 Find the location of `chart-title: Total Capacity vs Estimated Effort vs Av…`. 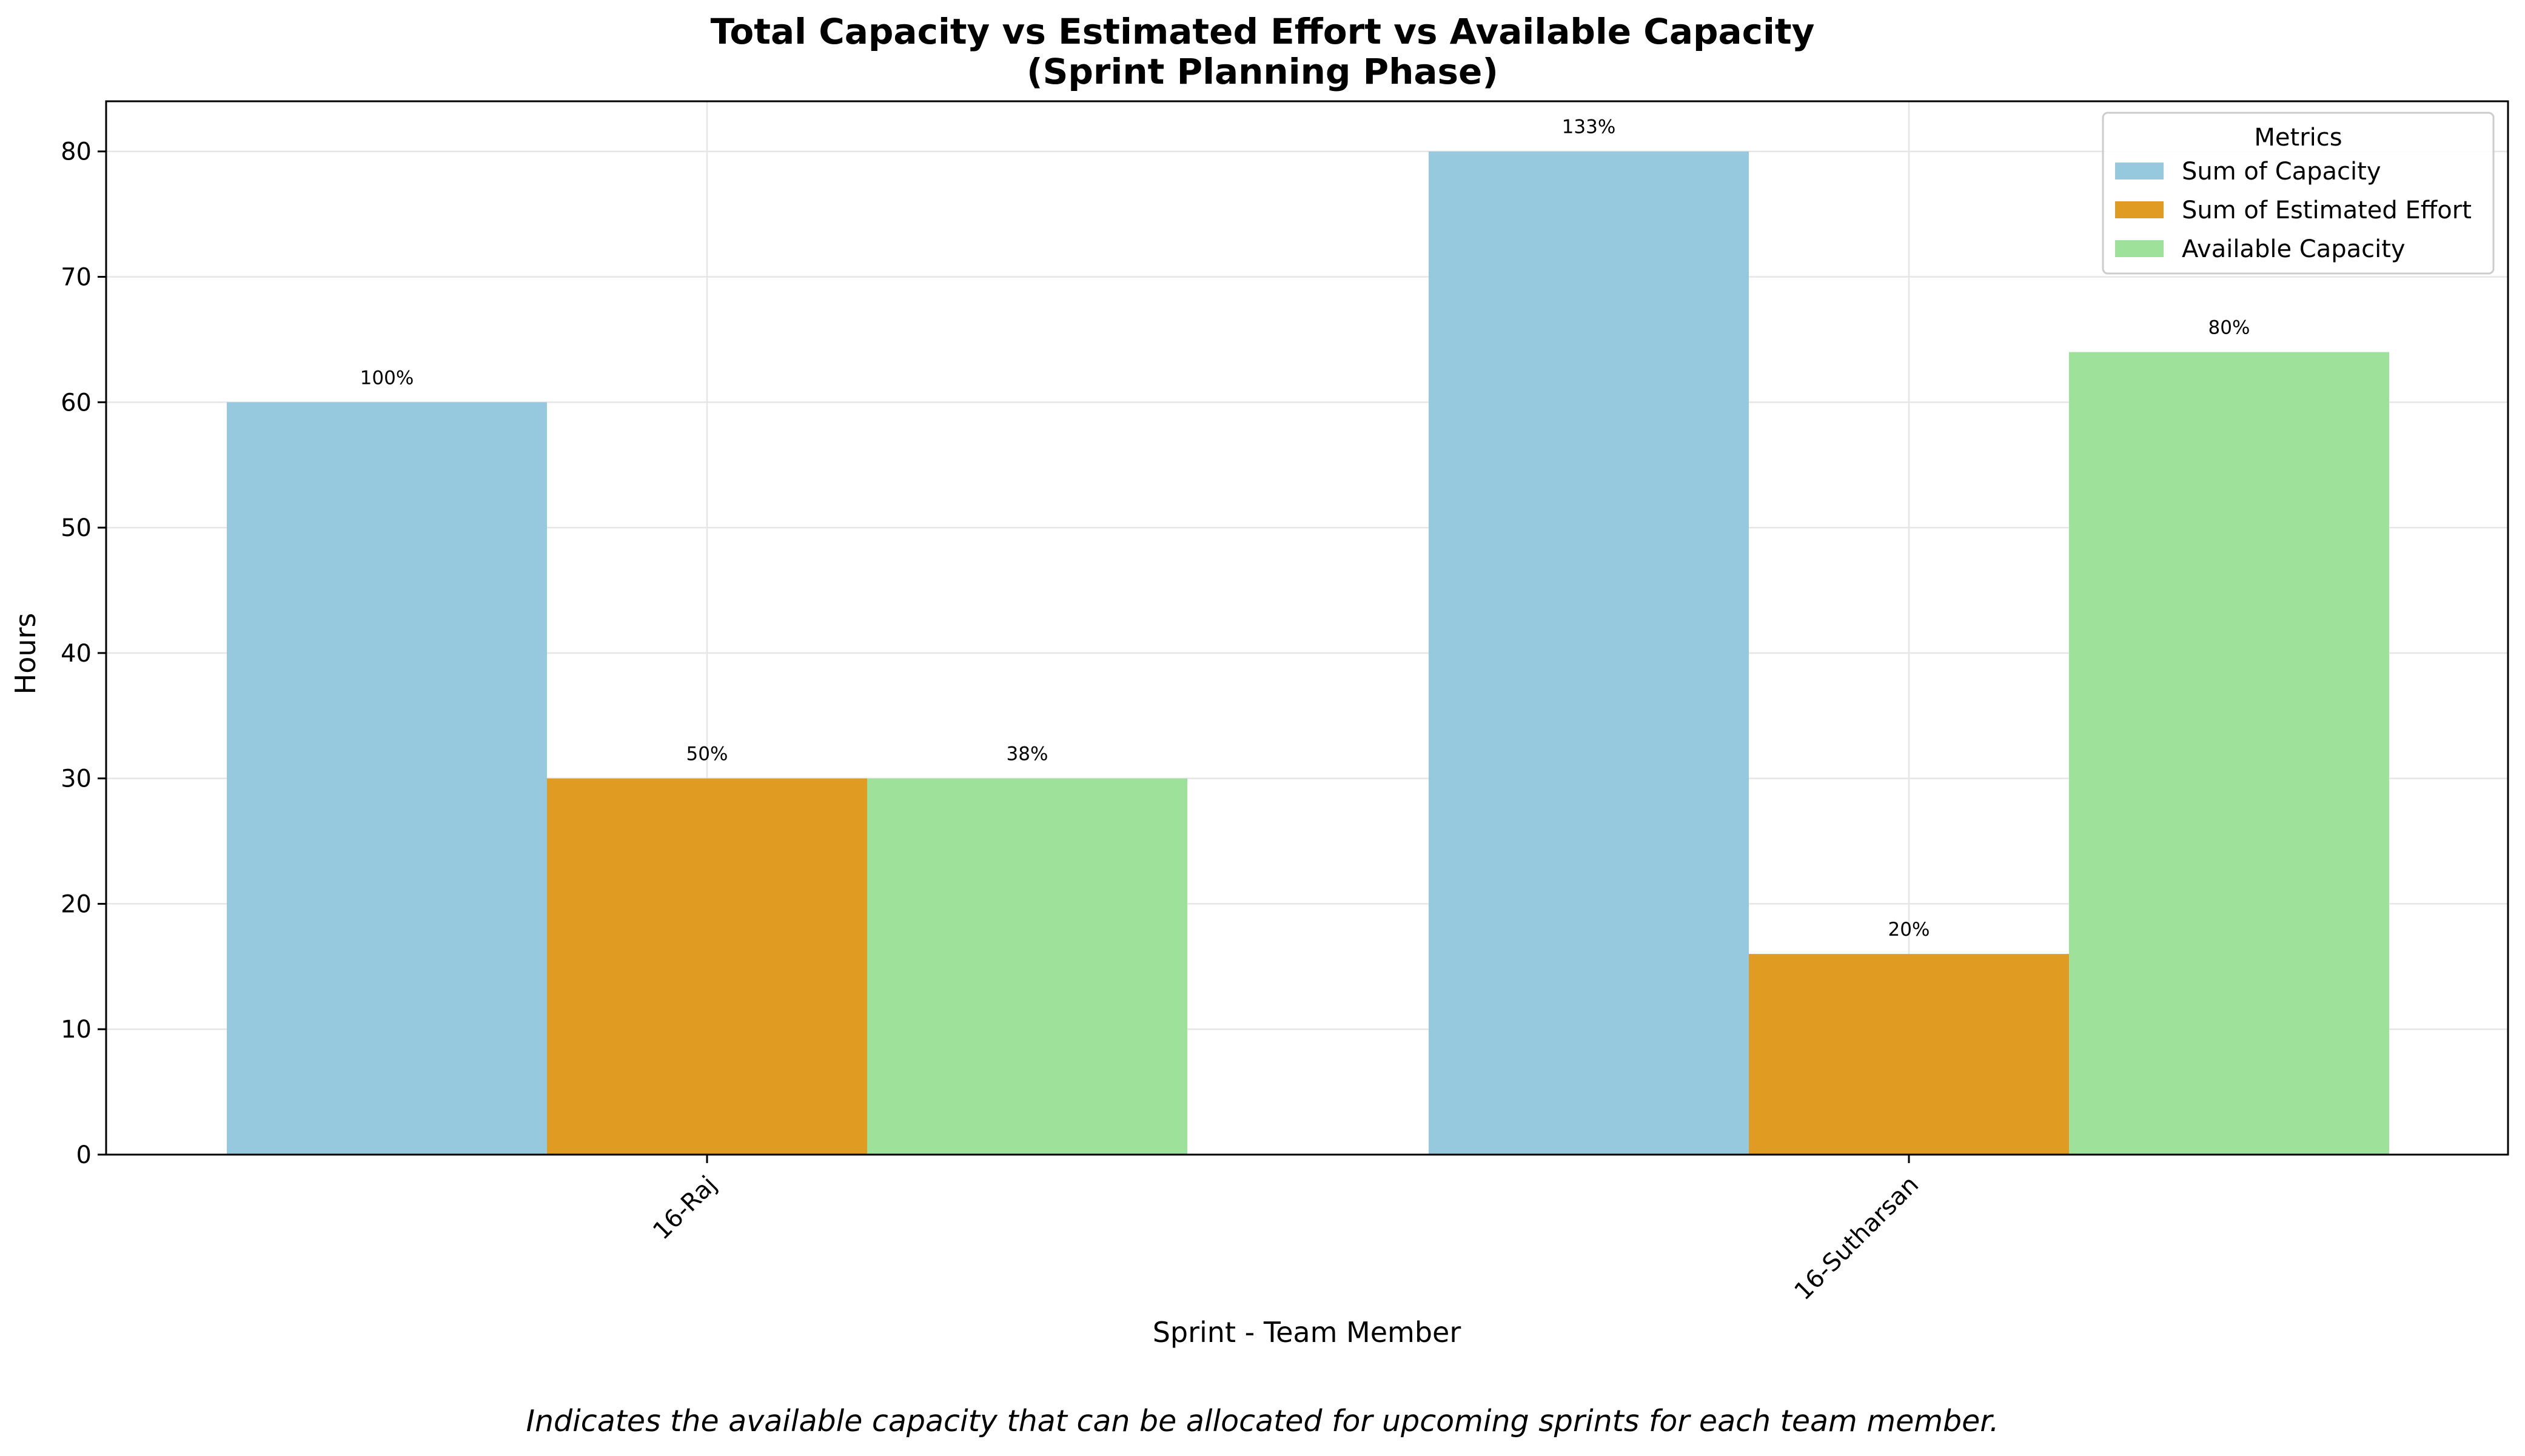

chart-title: Total Capacity vs Estimated Effort vs Av… is located at coordinates (1263, 31).